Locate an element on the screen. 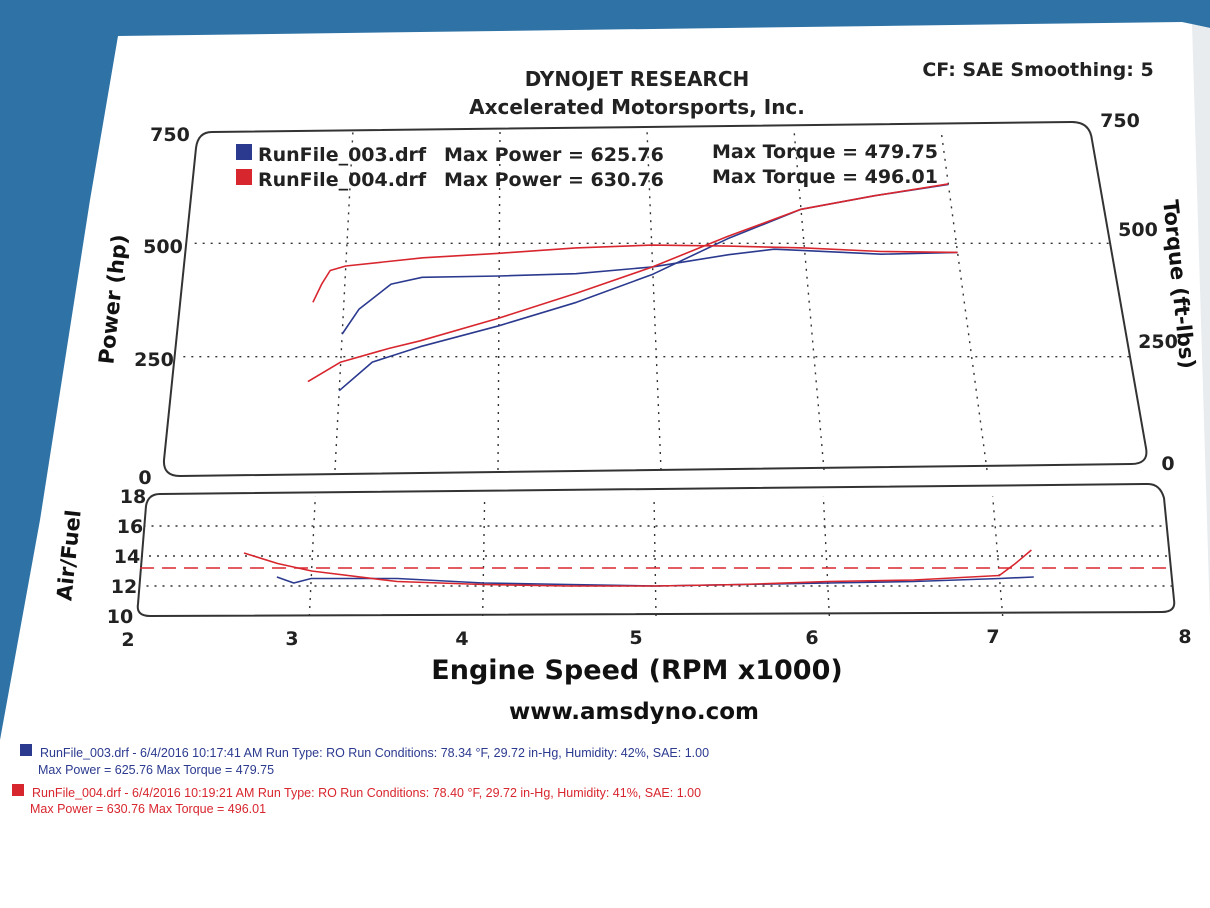 The width and height of the screenshot is (1210, 908). torque-tick-0: 0 is located at coordinates (1167, 464).